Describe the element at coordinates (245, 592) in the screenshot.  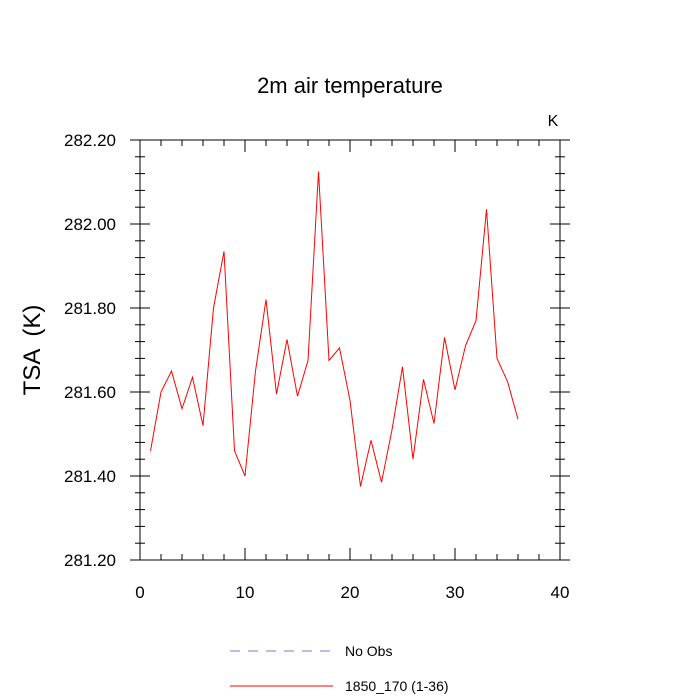
I see `x-tick-label: 10` at that location.